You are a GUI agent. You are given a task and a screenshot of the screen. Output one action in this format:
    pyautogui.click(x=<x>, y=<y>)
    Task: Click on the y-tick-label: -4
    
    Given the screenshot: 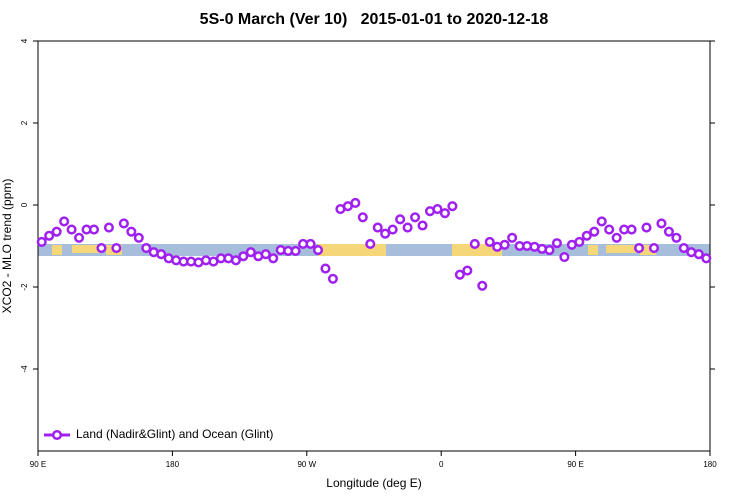 What is the action you would take?
    pyautogui.click(x=24, y=369)
    